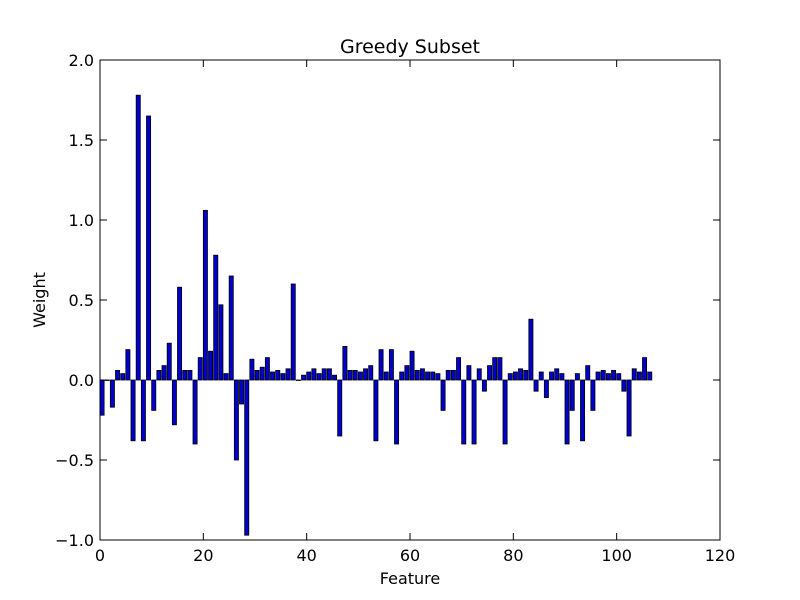 Image resolution: width=800 pixels, height=600 pixels. Describe the element at coordinates (74, 460) in the screenshot. I see `y-tick-label: −0.5` at that location.